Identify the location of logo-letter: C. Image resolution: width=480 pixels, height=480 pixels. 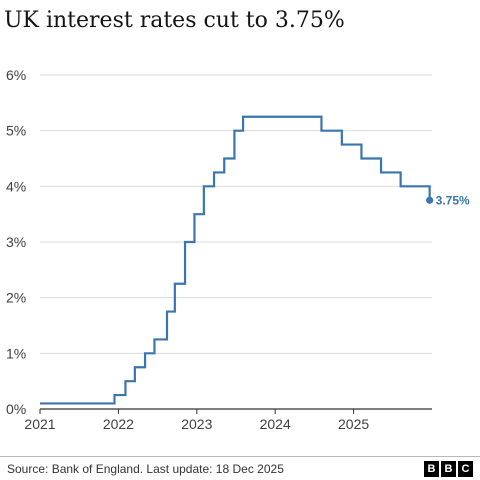
(465, 469).